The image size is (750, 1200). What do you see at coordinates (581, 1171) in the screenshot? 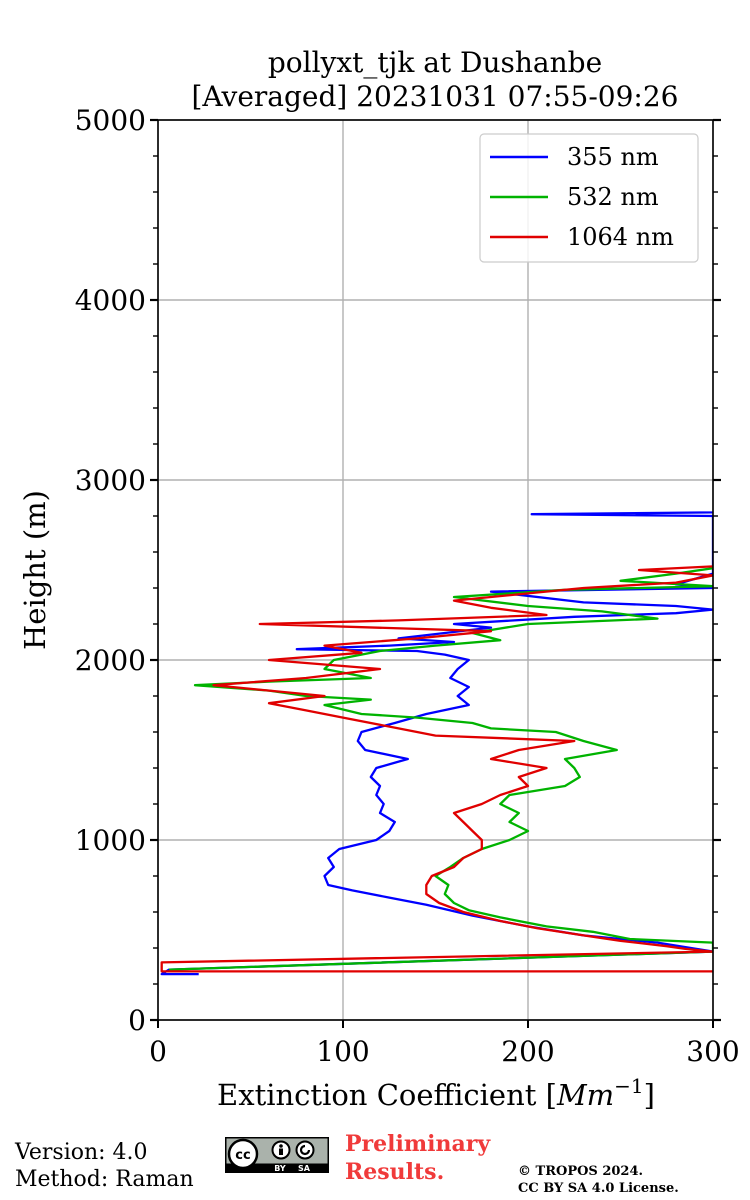
I see `copyright-line1: © TROPOS 2024.` at bounding box center [581, 1171].